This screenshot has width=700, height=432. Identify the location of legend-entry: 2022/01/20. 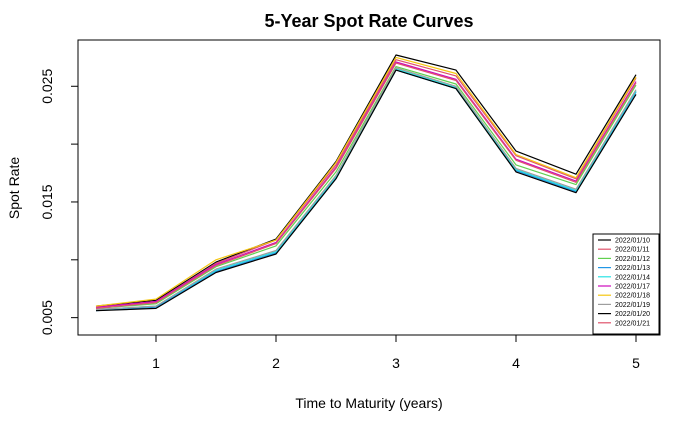
(632, 314).